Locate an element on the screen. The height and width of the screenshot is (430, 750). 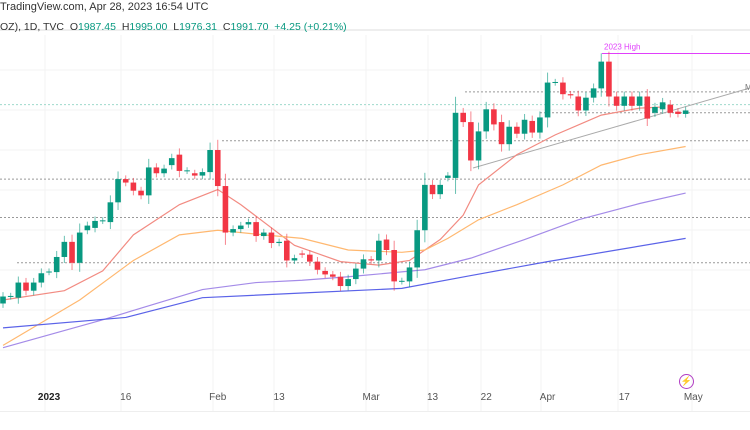
time-axis-label: 13 is located at coordinates (432, 397).